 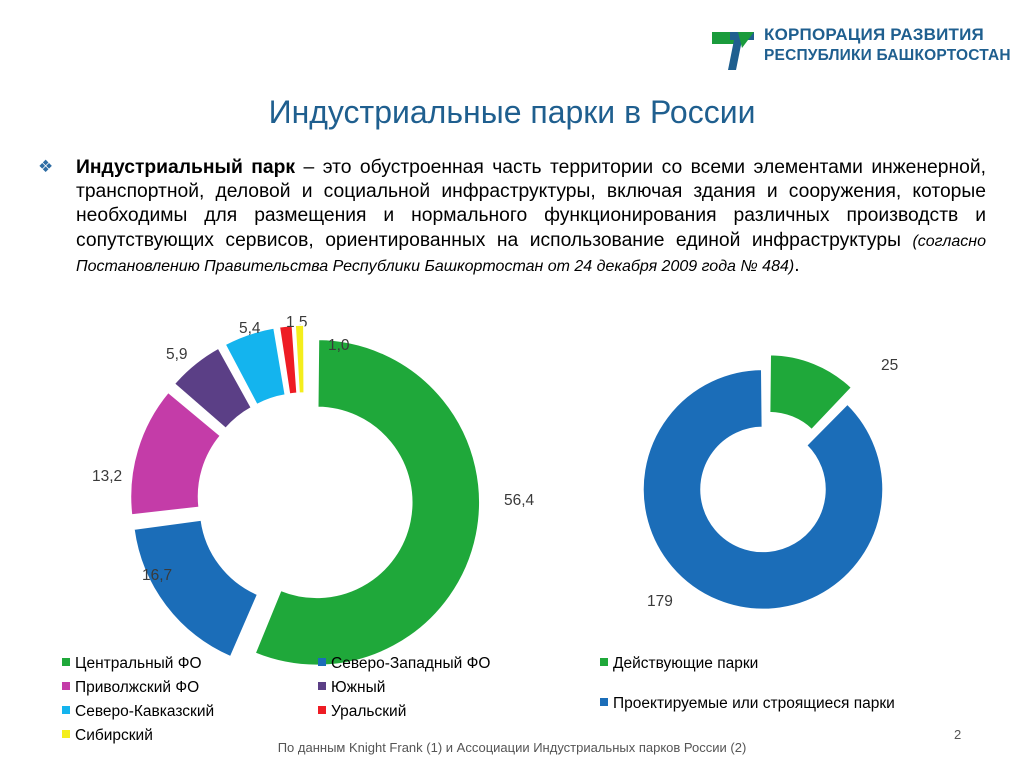 I want to click on data-label-planned-parks: 179, so click(x=660, y=601).